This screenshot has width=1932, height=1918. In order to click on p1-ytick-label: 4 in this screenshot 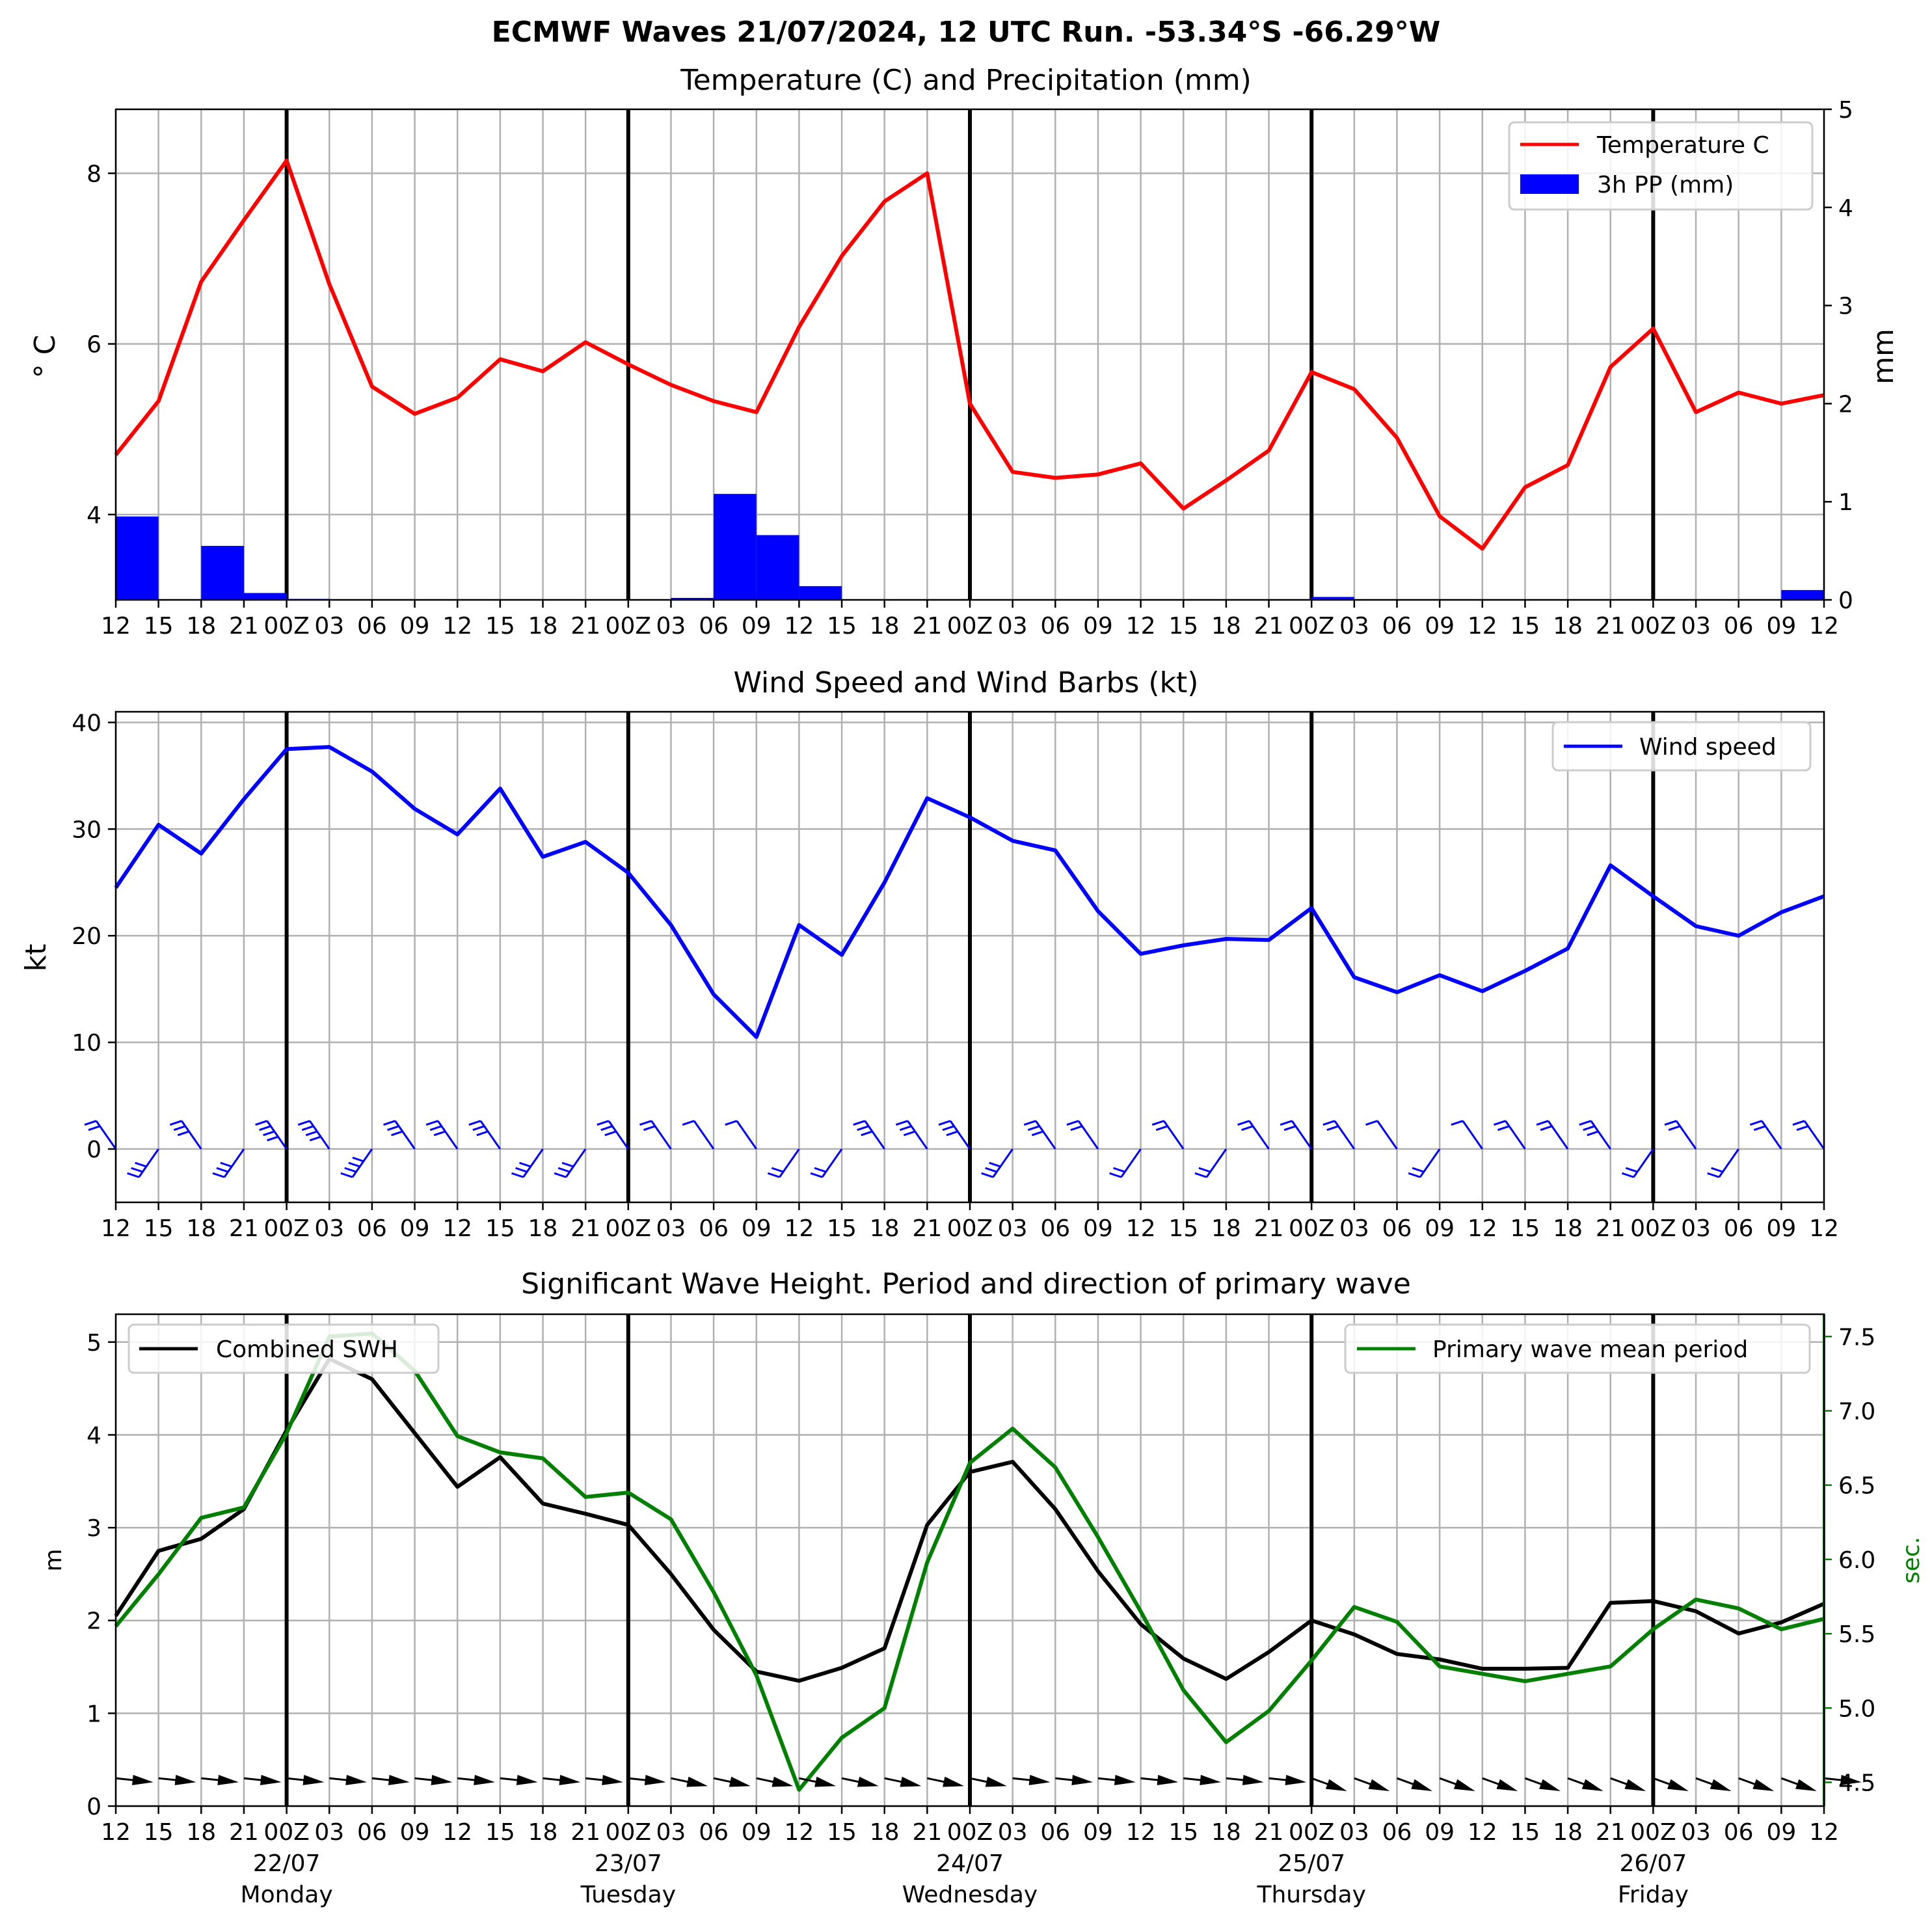, I will do `click(94, 515)`.